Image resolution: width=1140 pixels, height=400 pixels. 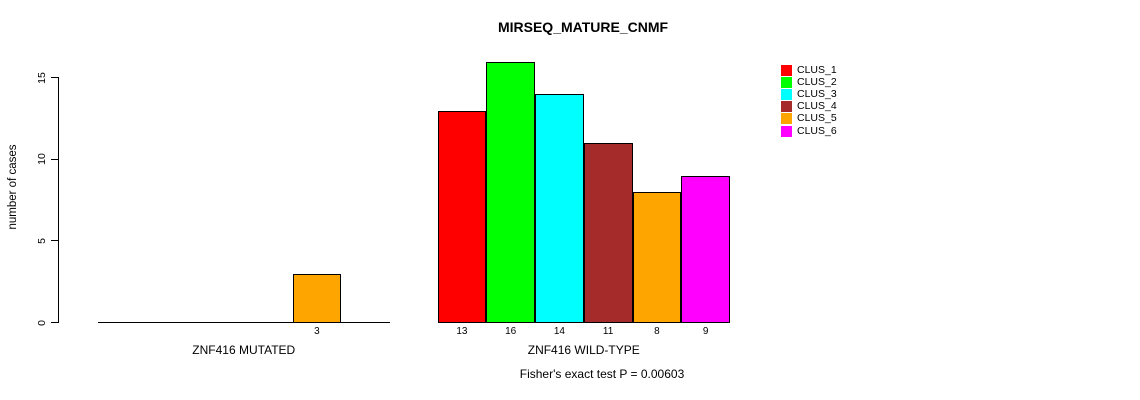 What do you see at coordinates (42, 77) in the screenshot?
I see `y-tick-label: 15` at bounding box center [42, 77].